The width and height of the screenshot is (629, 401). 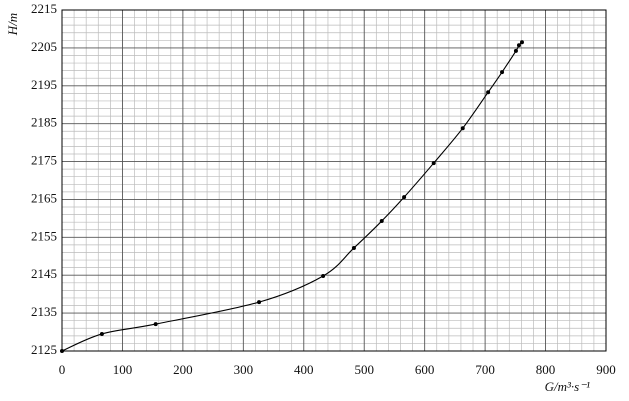 What do you see at coordinates (304, 369) in the screenshot?
I see `x-tick-label: 400` at bounding box center [304, 369].